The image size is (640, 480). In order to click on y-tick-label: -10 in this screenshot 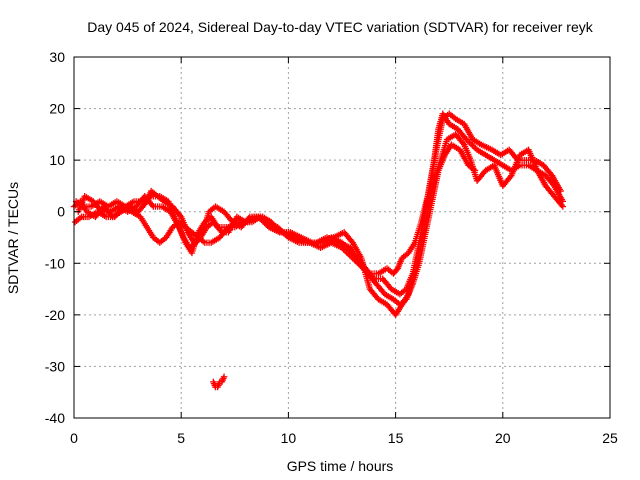, I will do `click(55, 263)`.